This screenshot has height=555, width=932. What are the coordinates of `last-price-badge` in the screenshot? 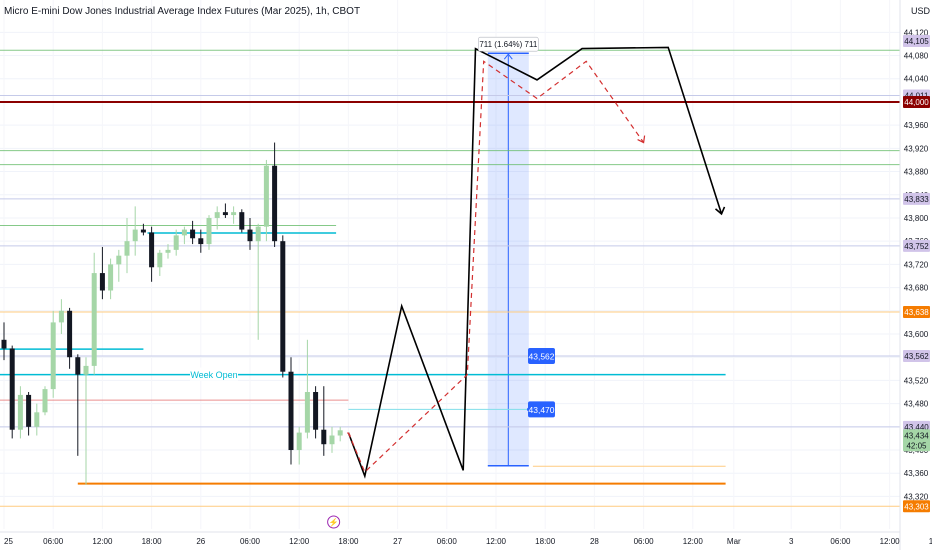 It's located at (916, 440).